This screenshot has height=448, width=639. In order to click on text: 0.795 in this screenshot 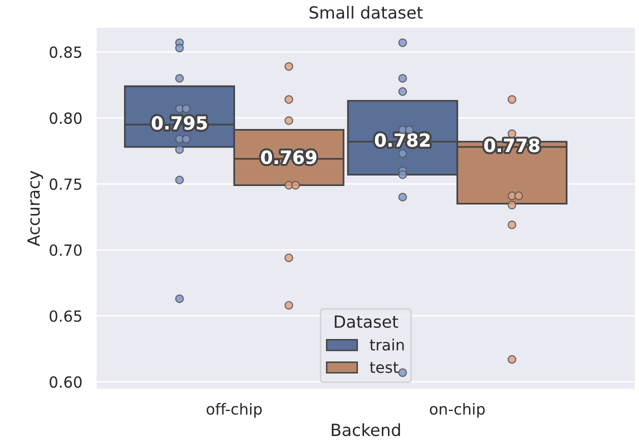, I will do `click(179, 123)`.